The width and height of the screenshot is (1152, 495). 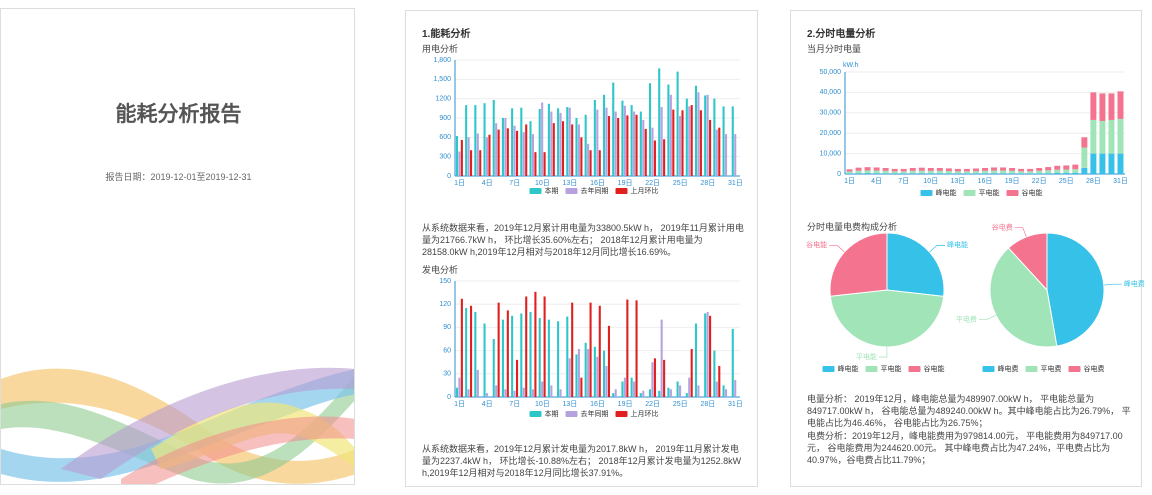 What do you see at coordinates (449, 397) in the screenshot?
I see `y-tick-label: 0` at bounding box center [449, 397].